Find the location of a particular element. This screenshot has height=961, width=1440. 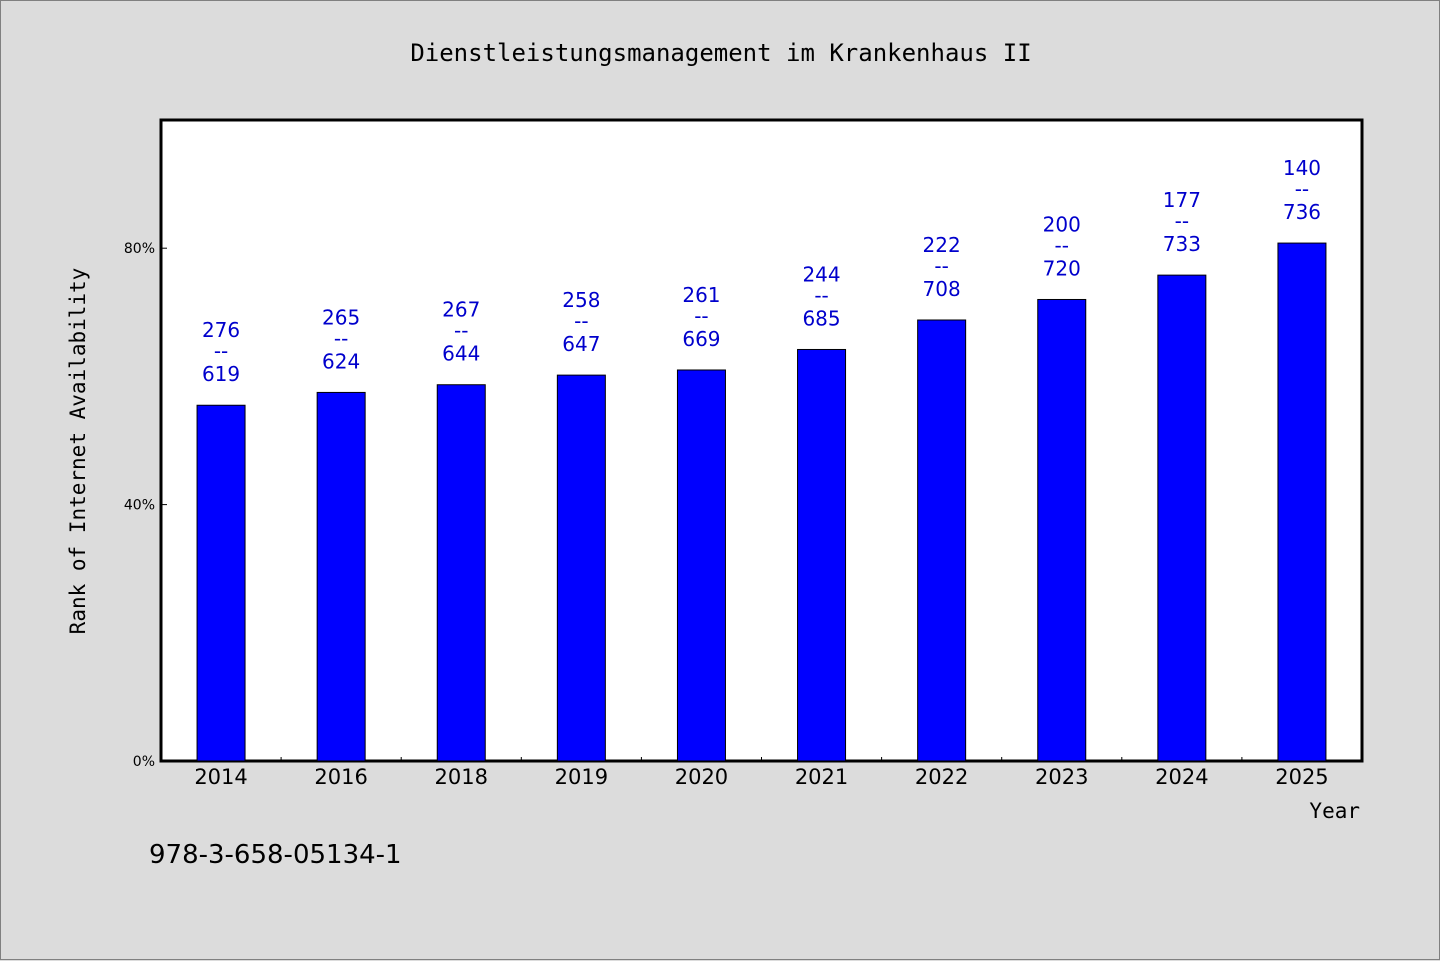

isbn-text: 978-3-658-05134-1 is located at coordinates (275, 855).